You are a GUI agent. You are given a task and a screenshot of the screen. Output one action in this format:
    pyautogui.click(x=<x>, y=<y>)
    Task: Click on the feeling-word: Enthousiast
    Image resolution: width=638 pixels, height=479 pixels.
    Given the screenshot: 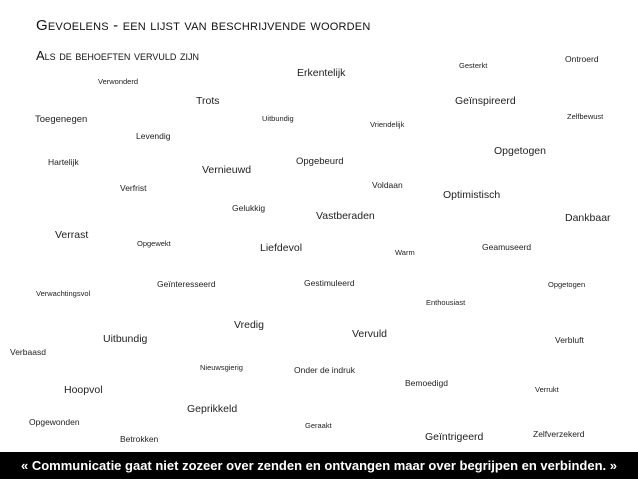 What is the action you would take?
    pyautogui.click(x=446, y=302)
    